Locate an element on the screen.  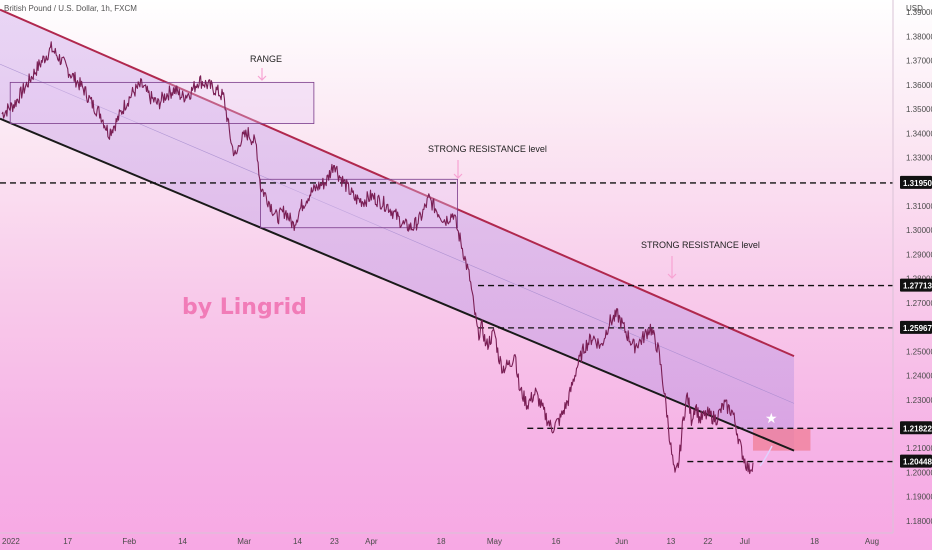
x-tick-label: Mar is located at coordinates (244, 541).